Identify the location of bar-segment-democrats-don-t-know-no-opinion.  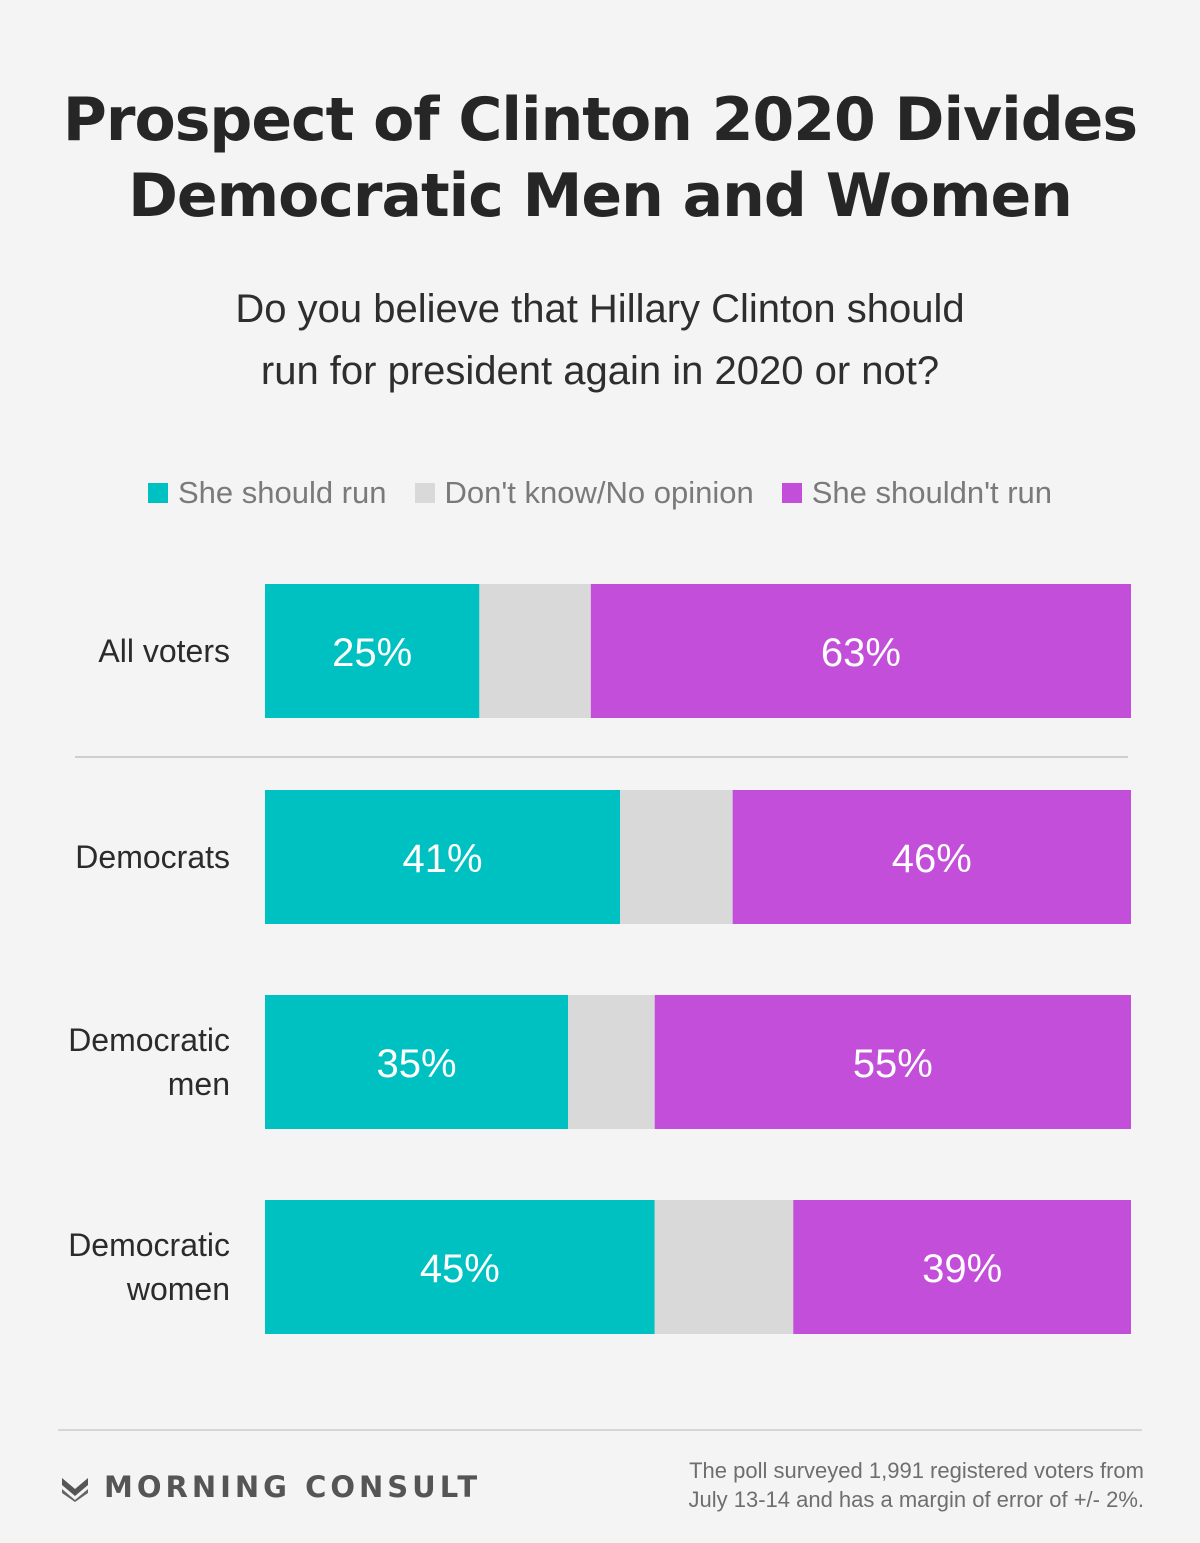
(676, 857).